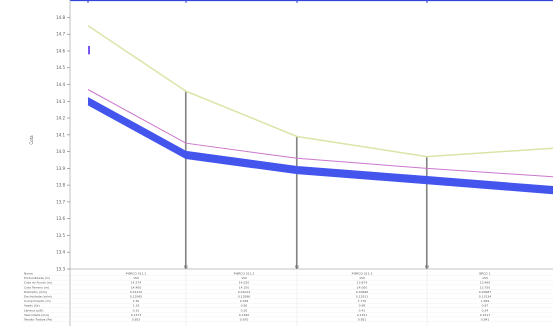 The width and height of the screenshot is (553, 330). Describe the element at coordinates (362, 306) in the screenshot. I see `table-cell: 0.98` at that location.